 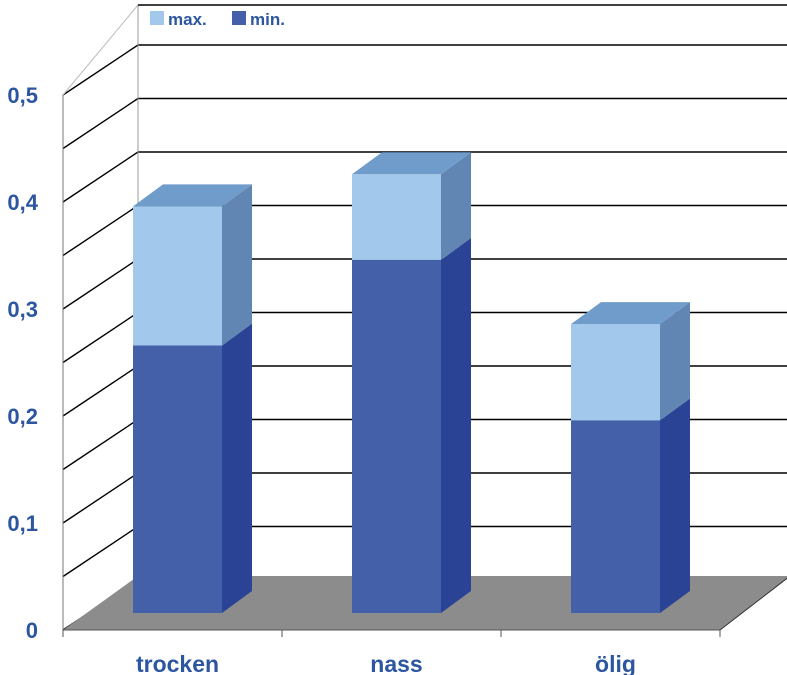 I want to click on y-tick-label: 0,4, so click(x=22, y=202).